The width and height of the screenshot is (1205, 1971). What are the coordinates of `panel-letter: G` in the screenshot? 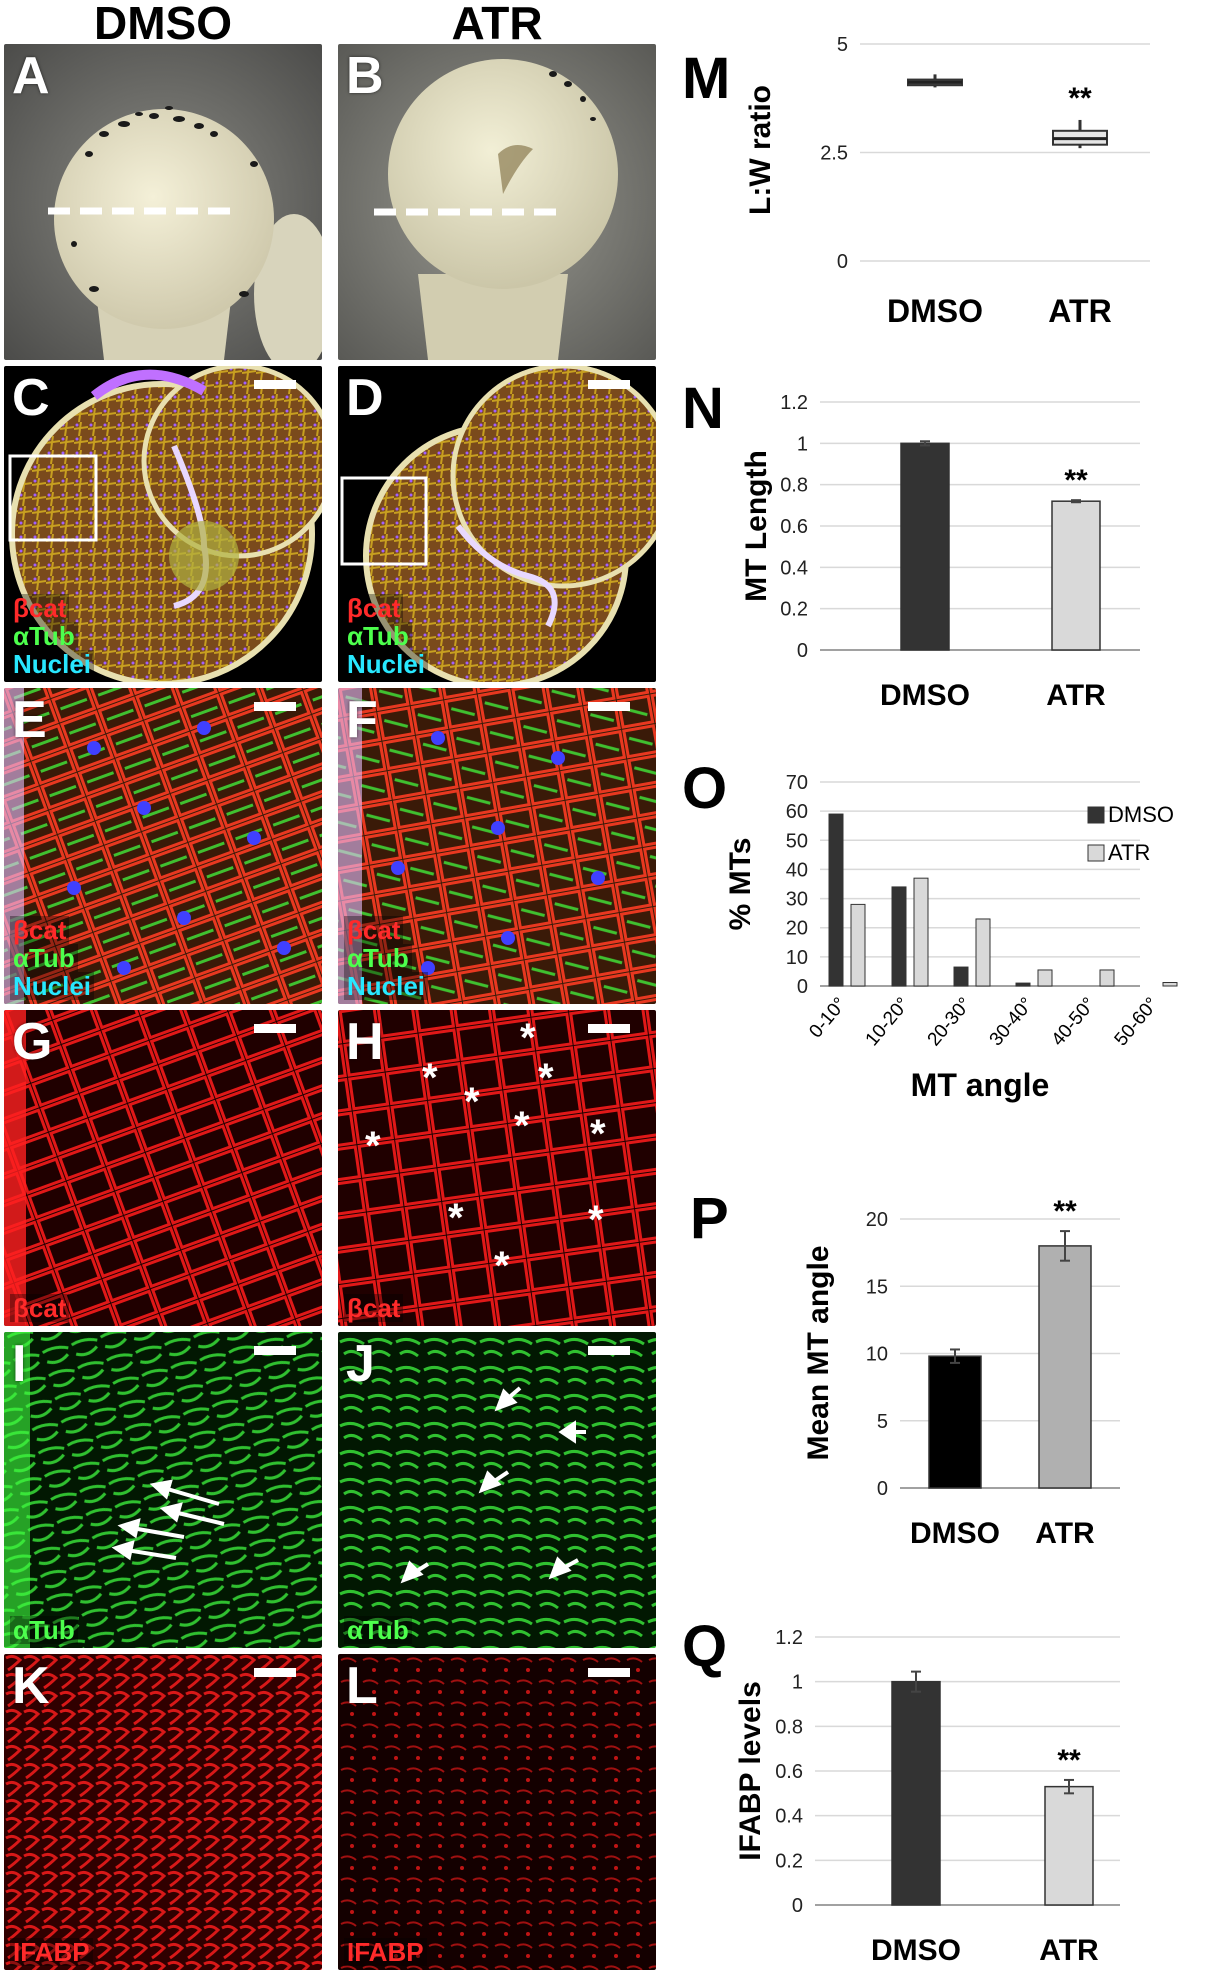 It's located at (32, 1042).